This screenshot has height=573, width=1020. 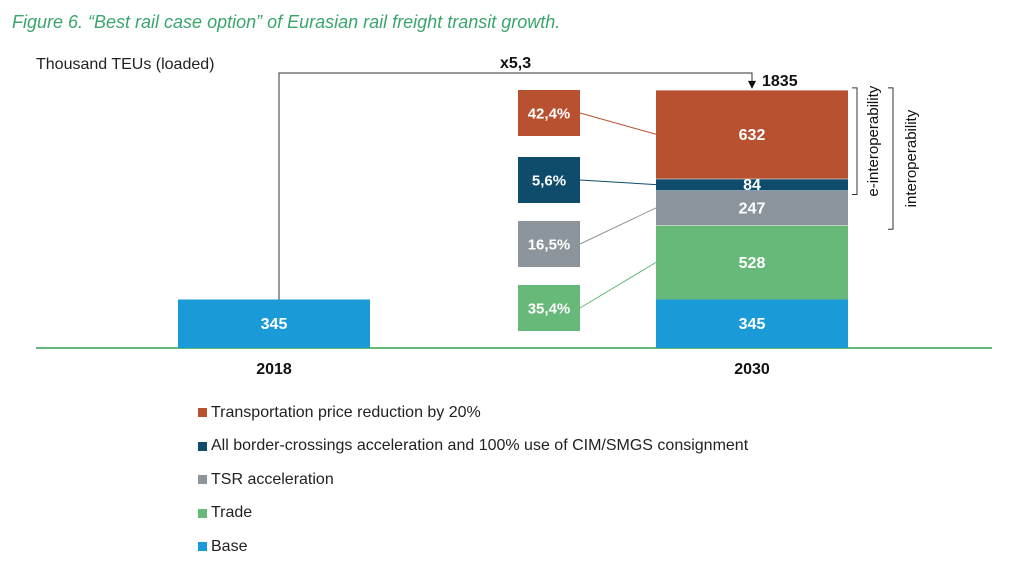 I want to click on bar-2018-base, so click(x=274, y=323).